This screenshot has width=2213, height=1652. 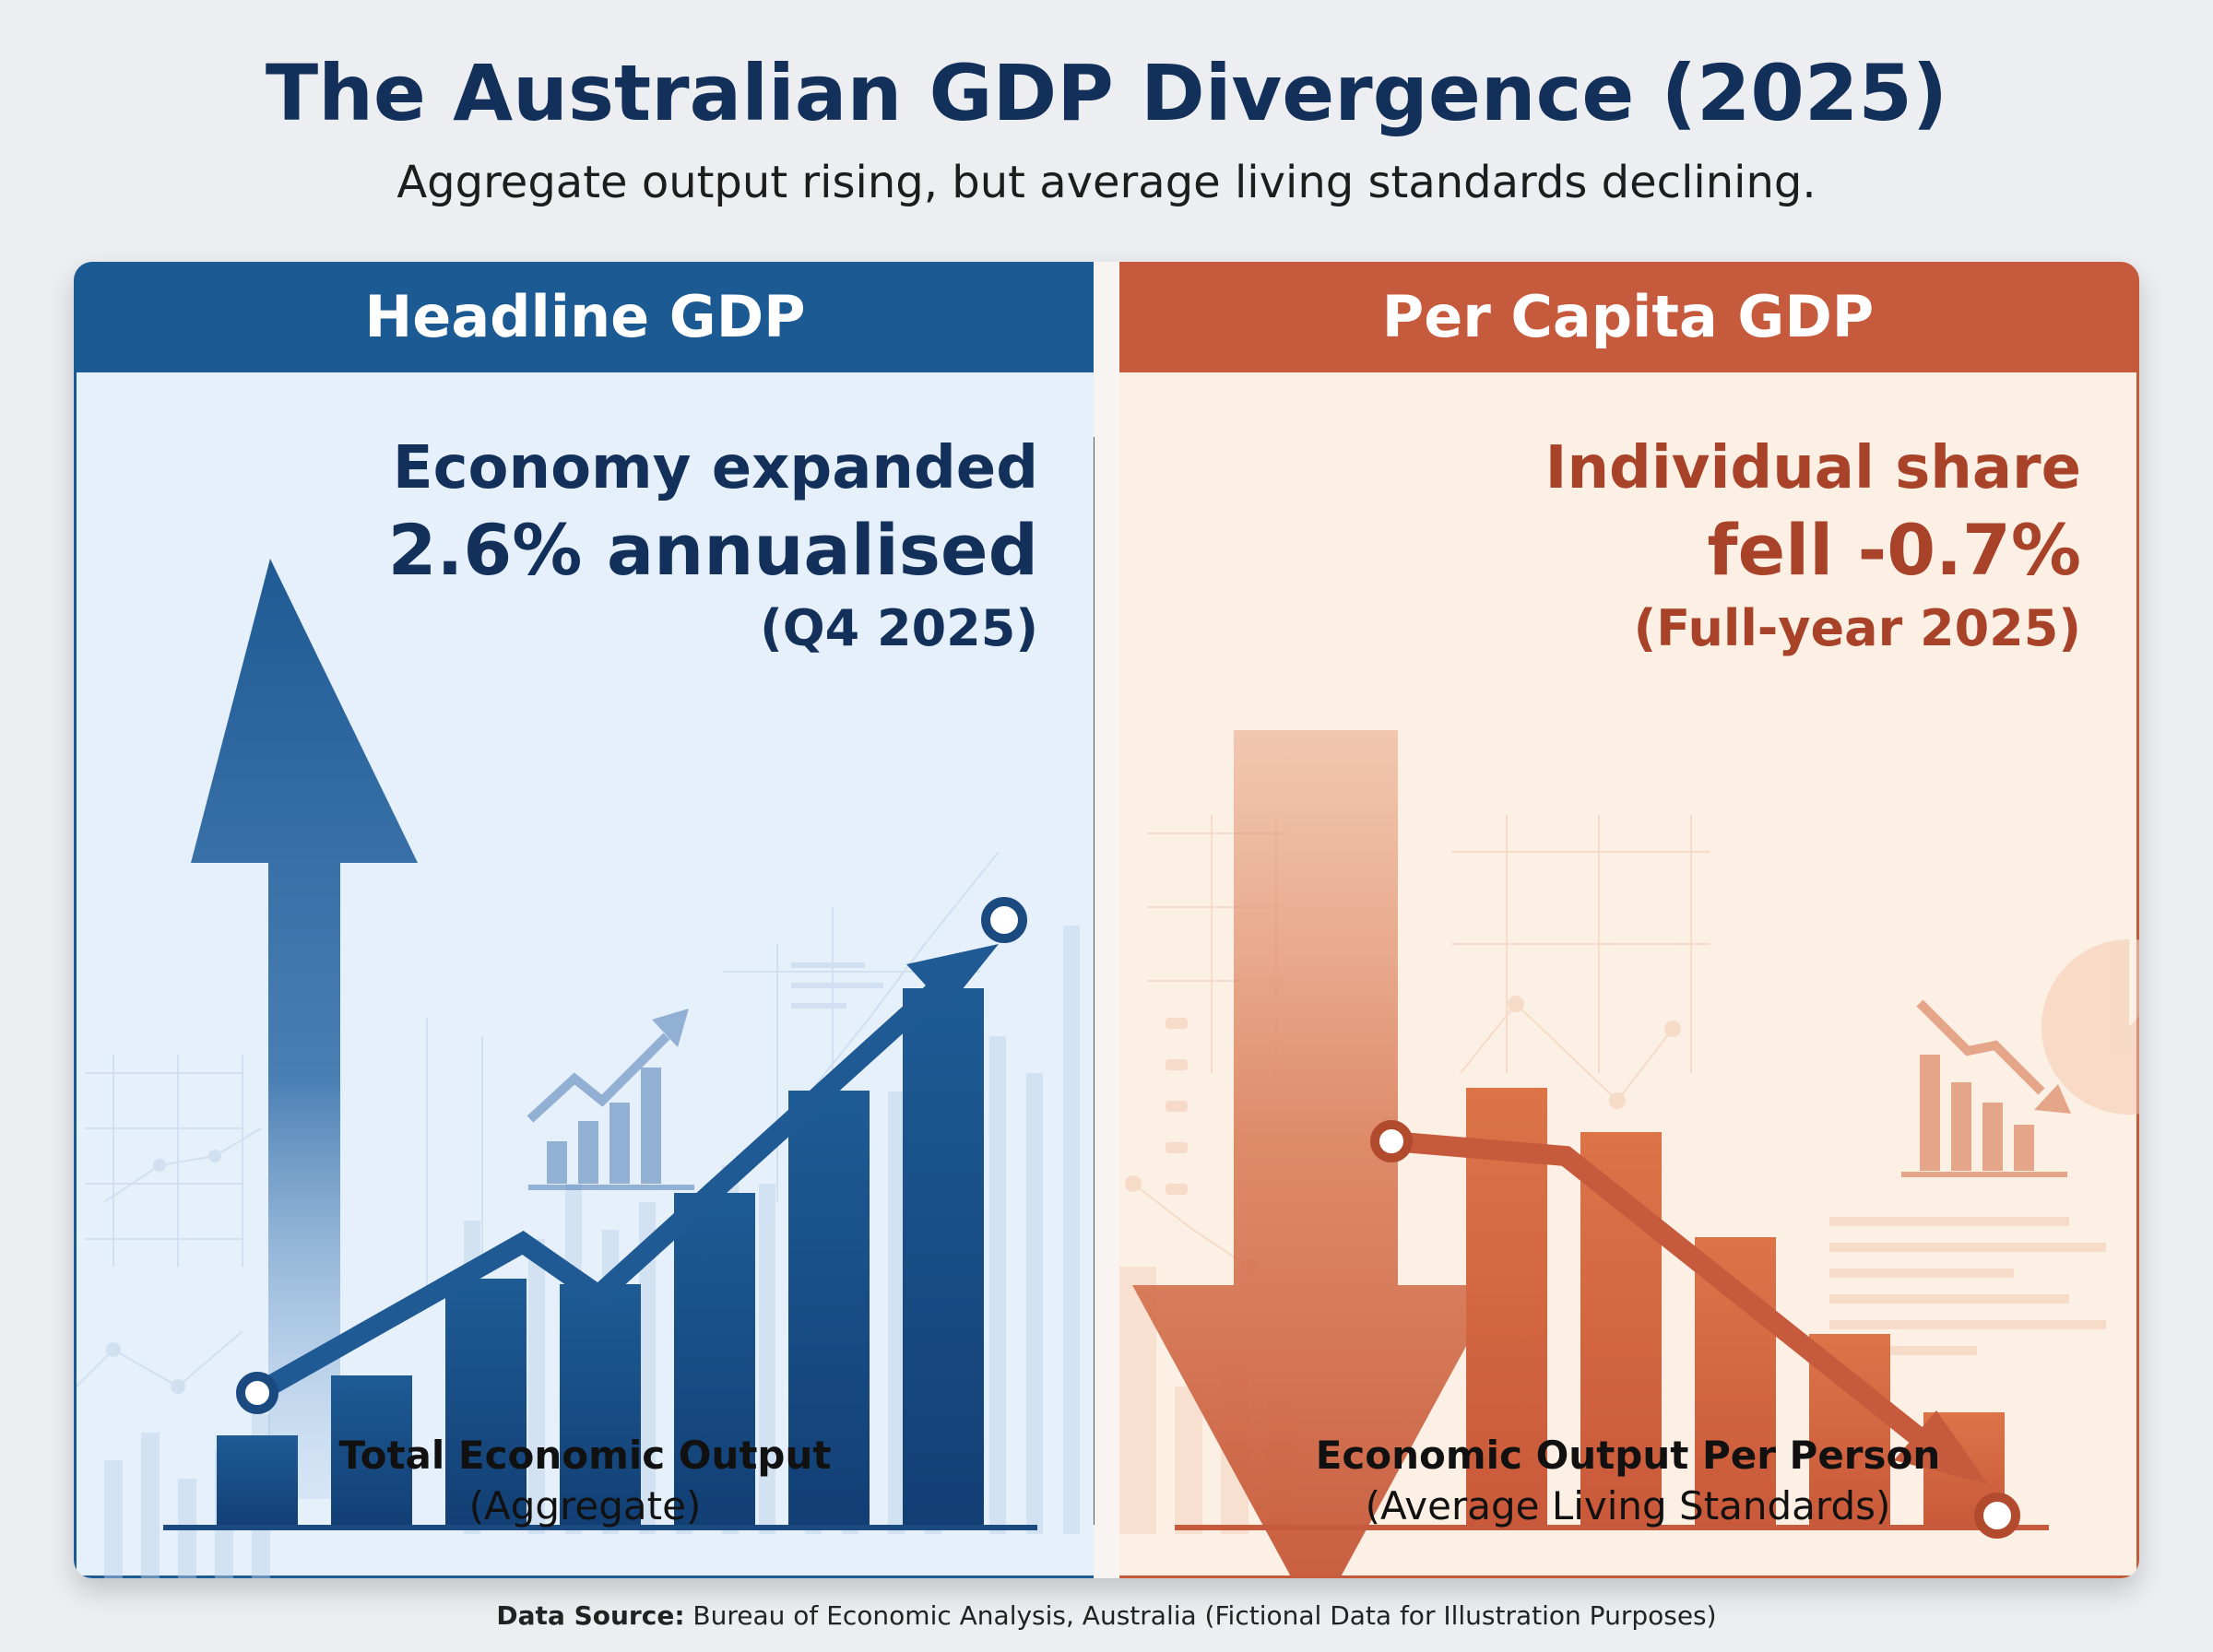 I want to click on headline-caption-sub: (Aggregate), so click(x=585, y=1505).